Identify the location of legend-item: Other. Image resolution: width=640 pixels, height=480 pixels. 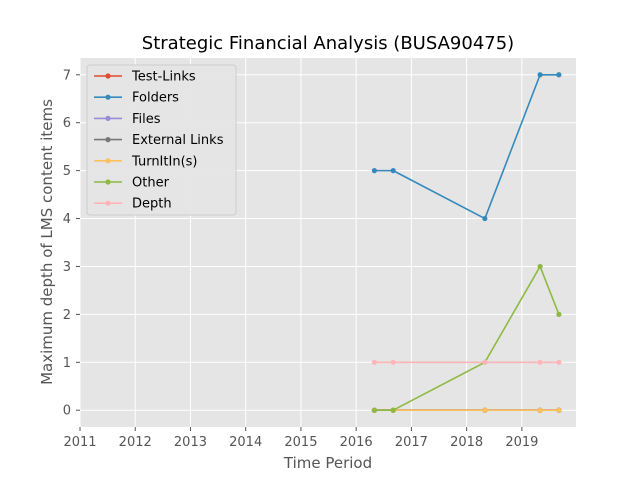
(132, 183).